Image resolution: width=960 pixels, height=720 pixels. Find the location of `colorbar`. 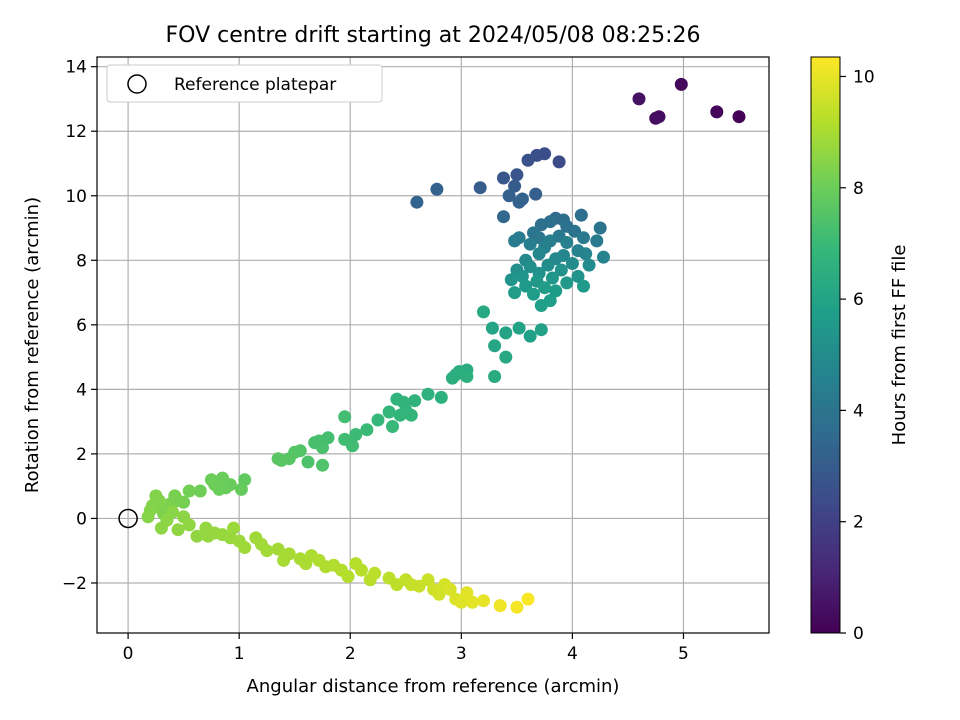

colorbar is located at coordinates (825, 345).